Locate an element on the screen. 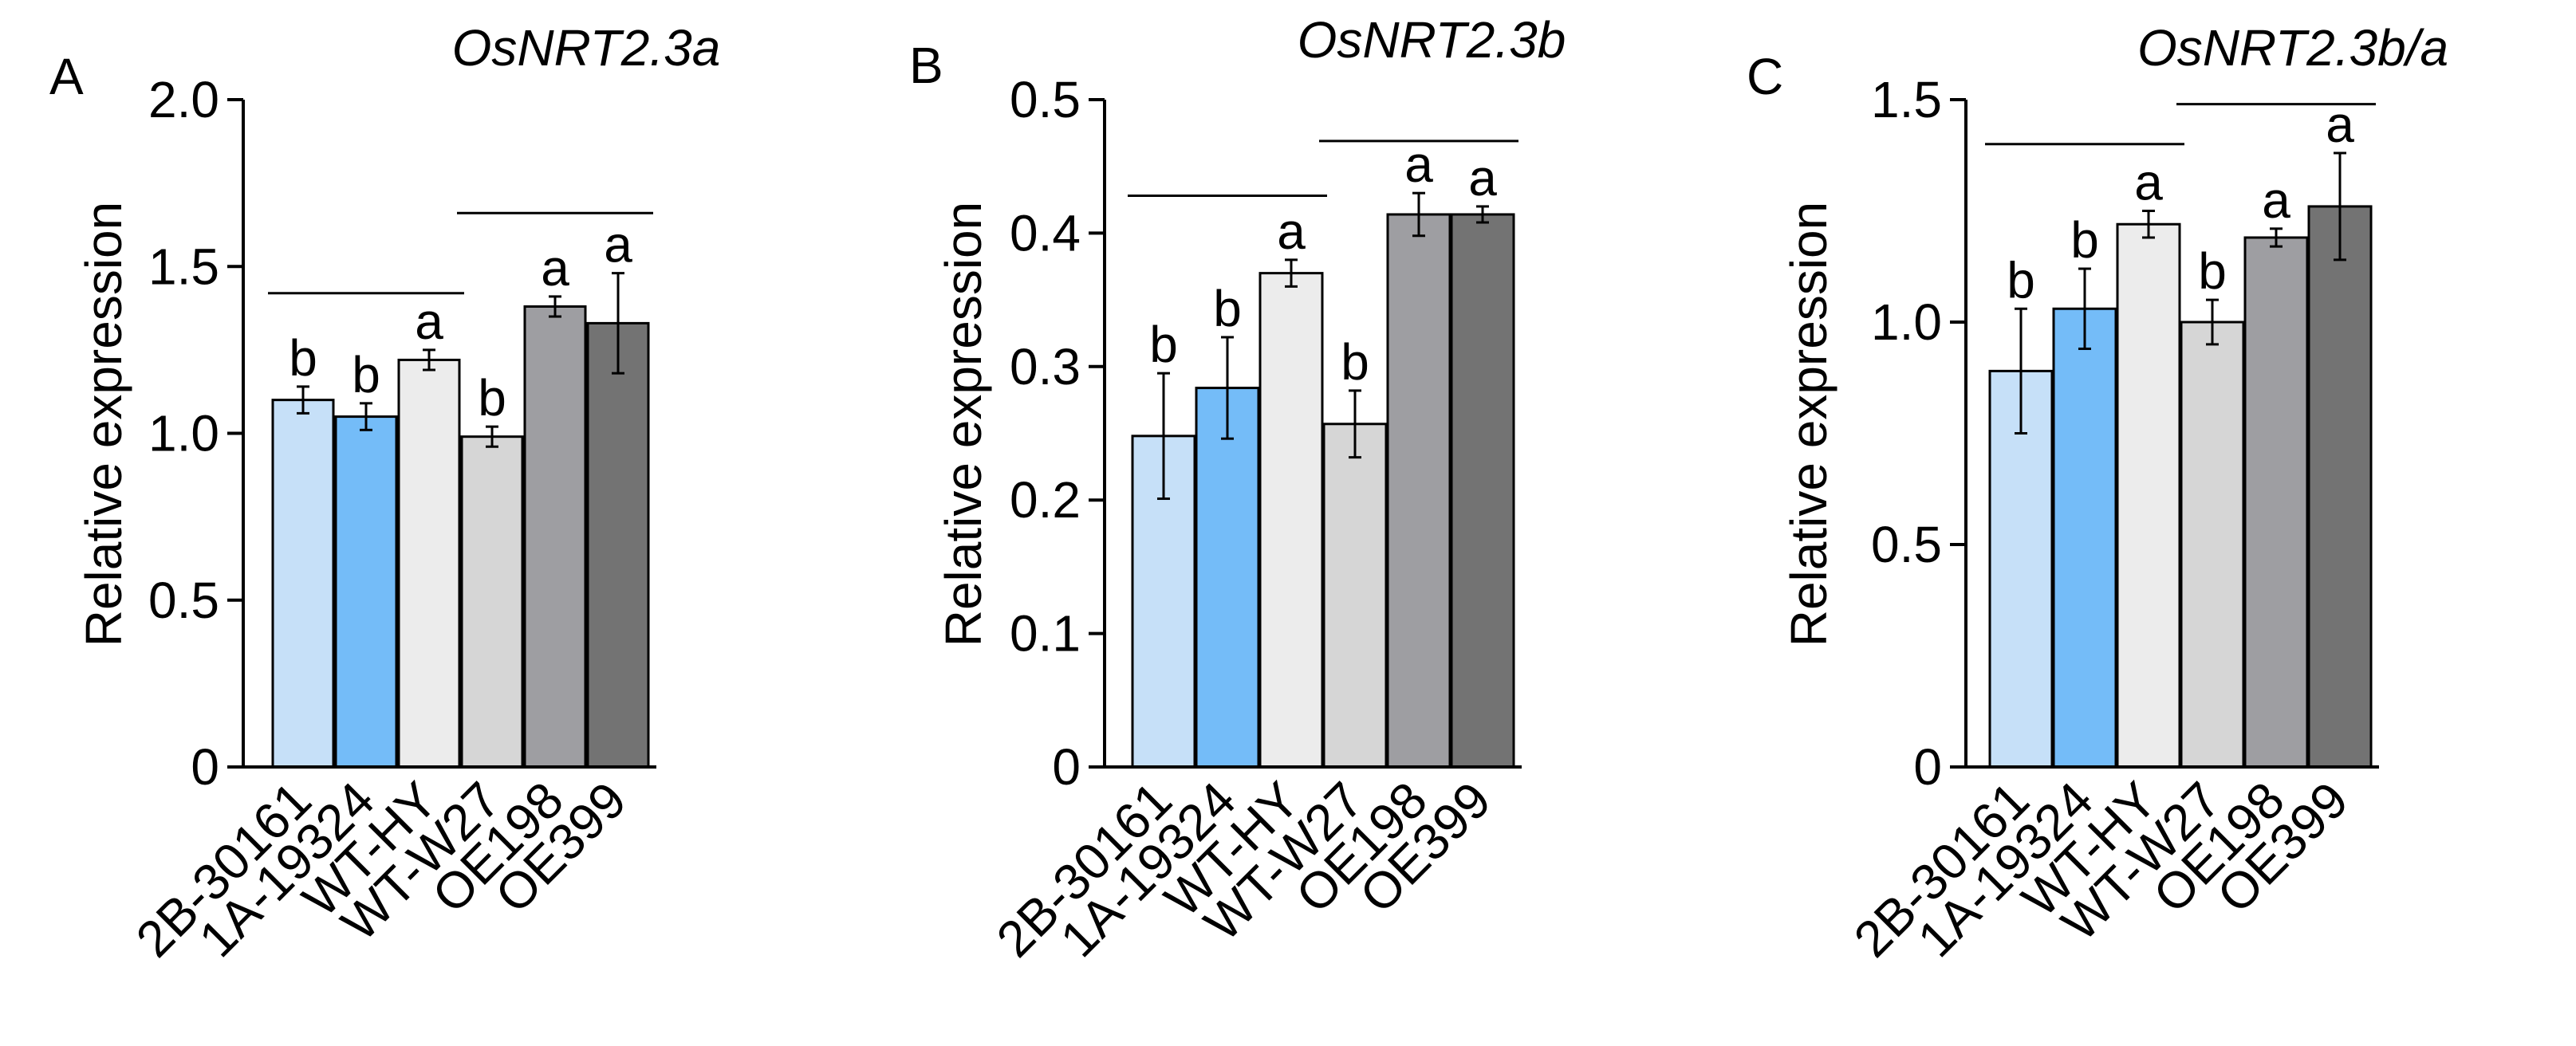 Image resolution: width=2576 pixels, height=1046 pixels. y-tick-label: 2.0 is located at coordinates (183, 99).